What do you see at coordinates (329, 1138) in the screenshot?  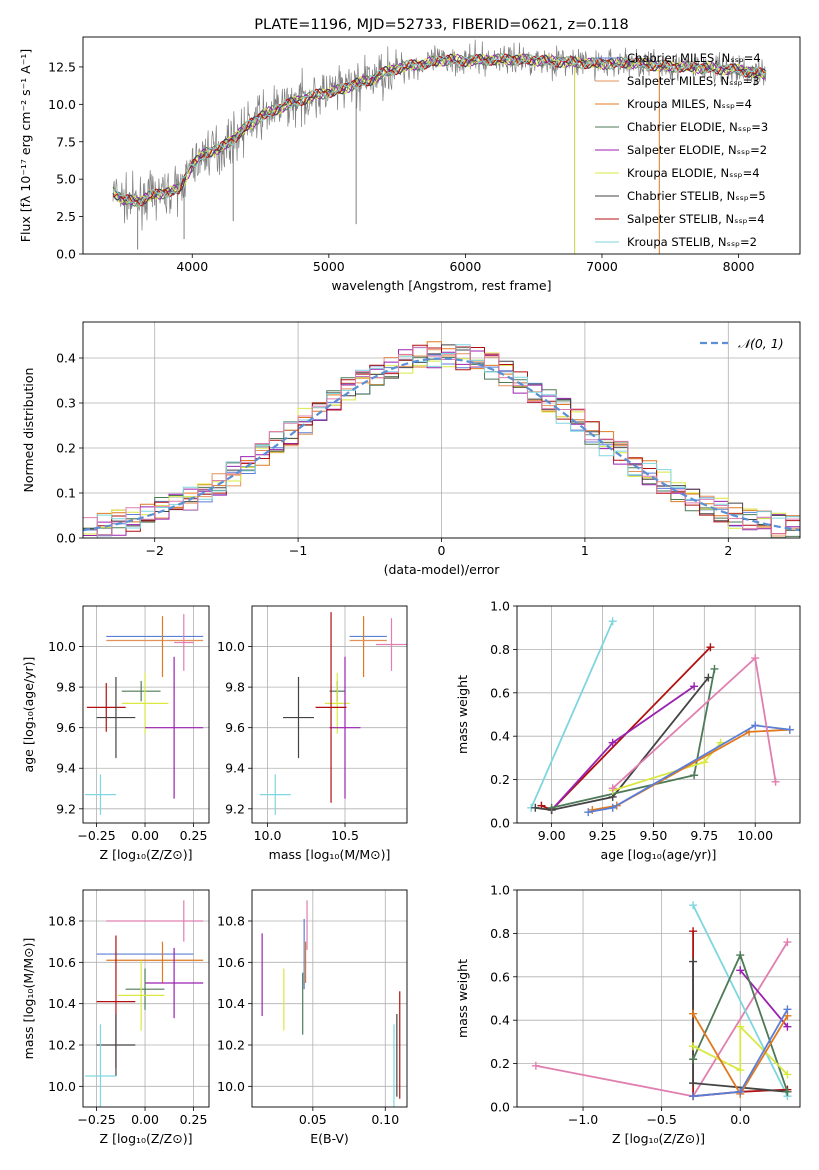 I see `x-axis-label: E(B-V)` at bounding box center [329, 1138].